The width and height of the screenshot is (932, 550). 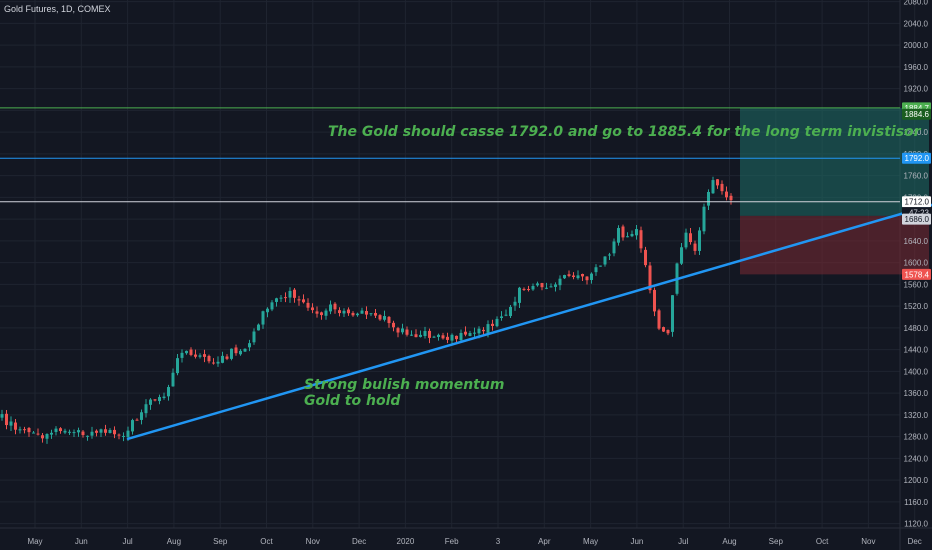 What do you see at coordinates (916, 524) in the screenshot?
I see `y-tick-label: 1120.0` at bounding box center [916, 524].